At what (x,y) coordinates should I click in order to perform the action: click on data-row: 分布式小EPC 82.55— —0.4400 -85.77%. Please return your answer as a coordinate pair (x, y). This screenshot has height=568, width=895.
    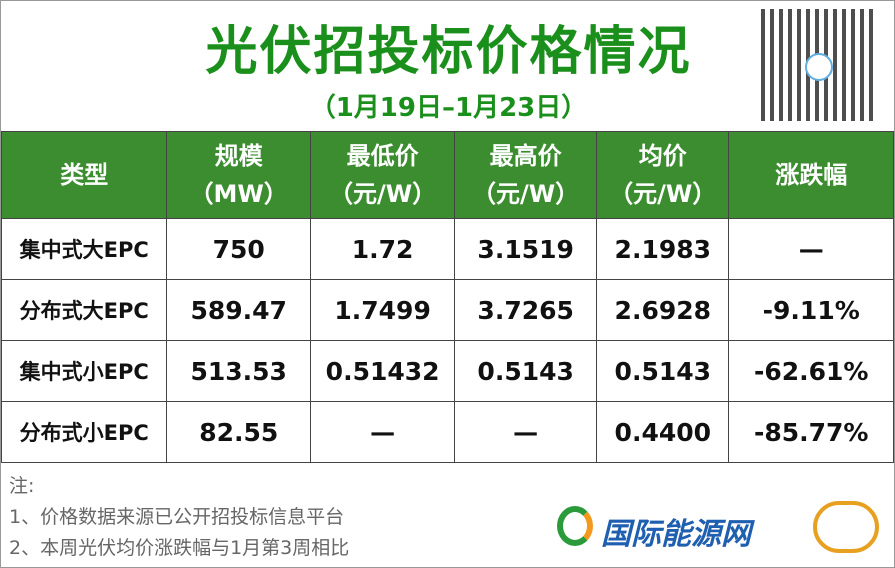
    Looking at the image, I should click on (447, 432).